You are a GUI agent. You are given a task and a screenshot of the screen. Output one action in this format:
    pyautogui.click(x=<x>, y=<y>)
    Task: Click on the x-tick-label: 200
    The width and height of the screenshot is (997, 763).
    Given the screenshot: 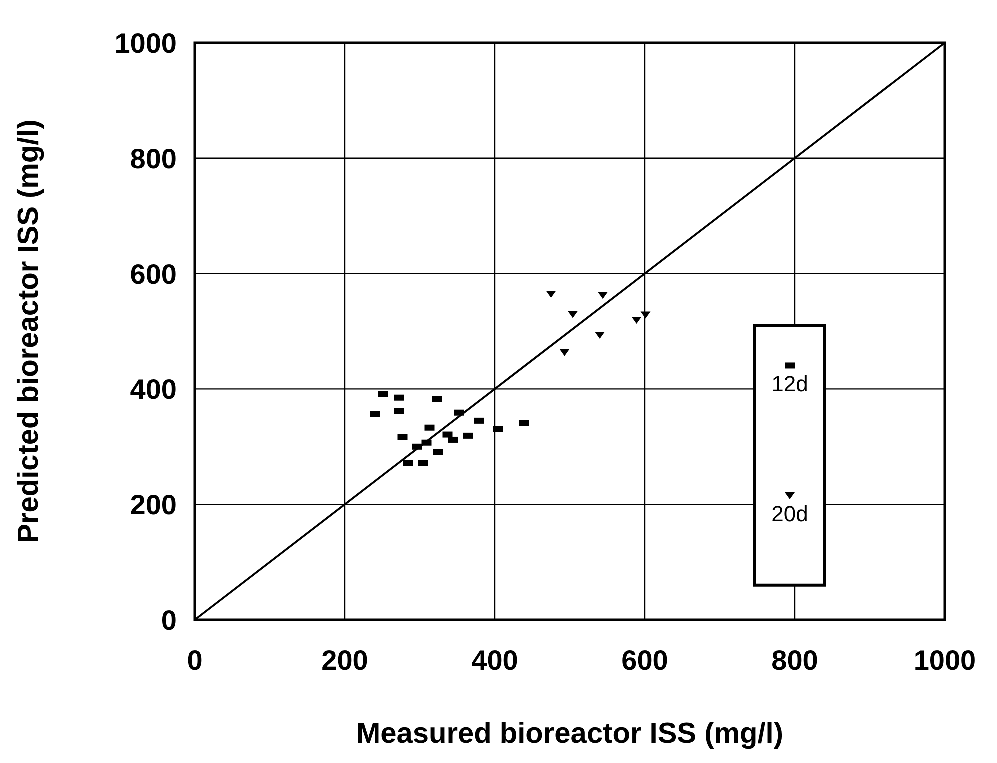 What is the action you would take?
    pyautogui.click(x=345, y=660)
    